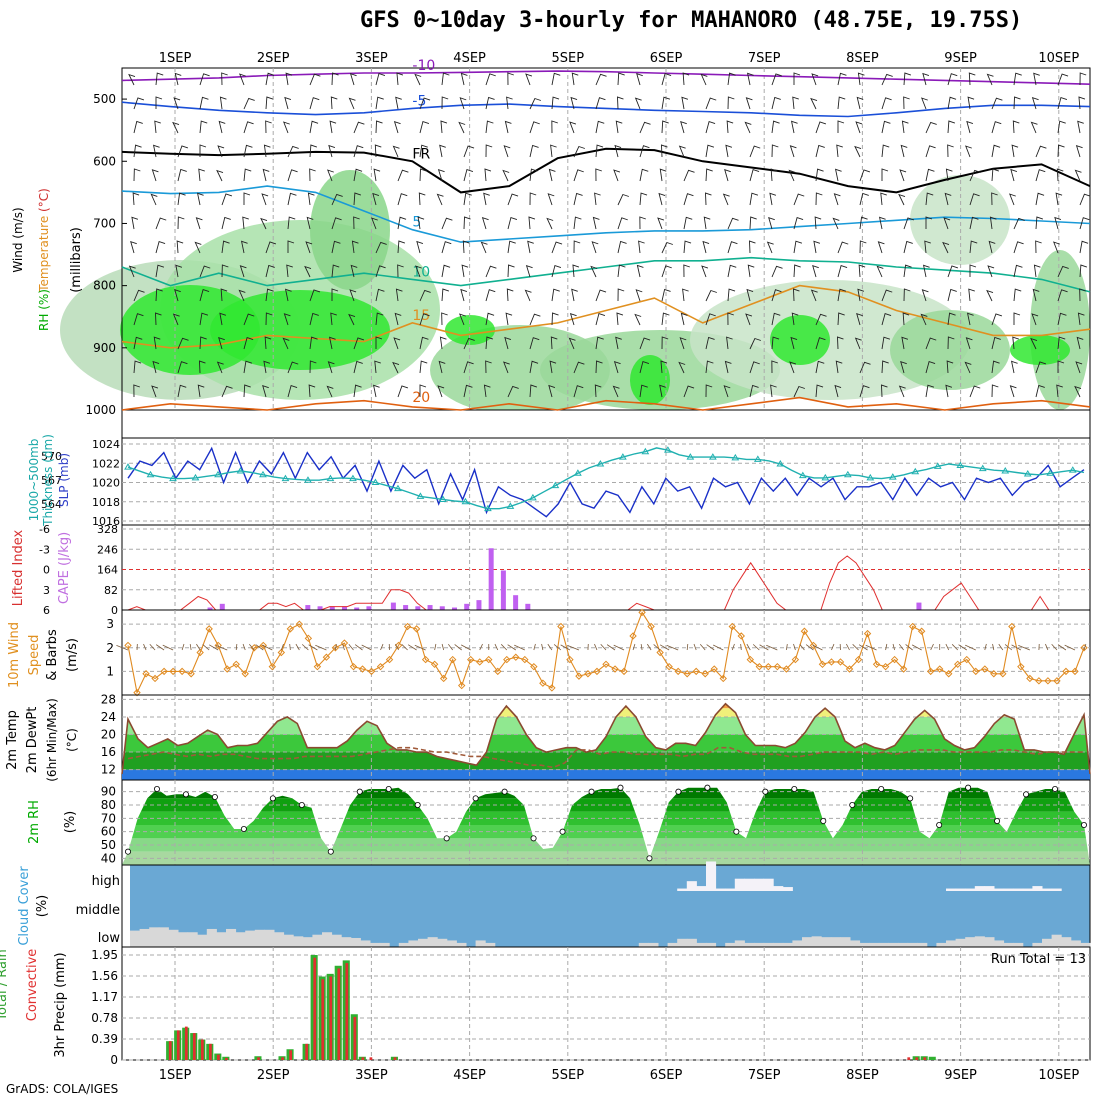  Describe the element at coordinates (34, 822) in the screenshot. I see `axis-title-part: 2m RH` at that location.